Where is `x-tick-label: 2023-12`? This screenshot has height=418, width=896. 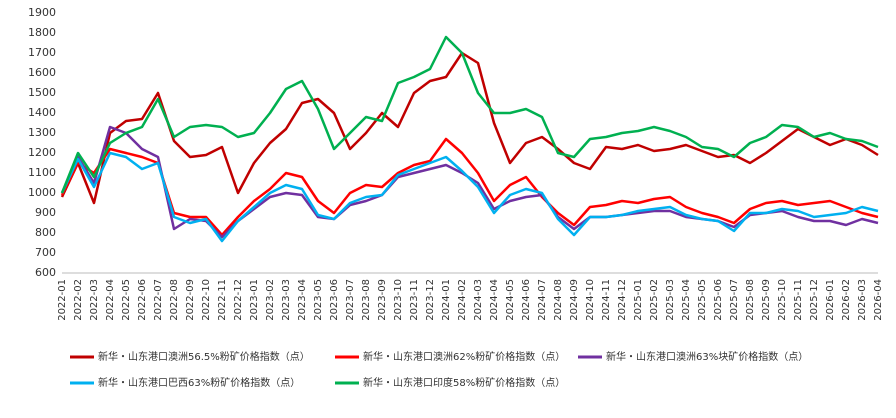
x-tick-label: 2023-12 is located at coordinates (430, 300).